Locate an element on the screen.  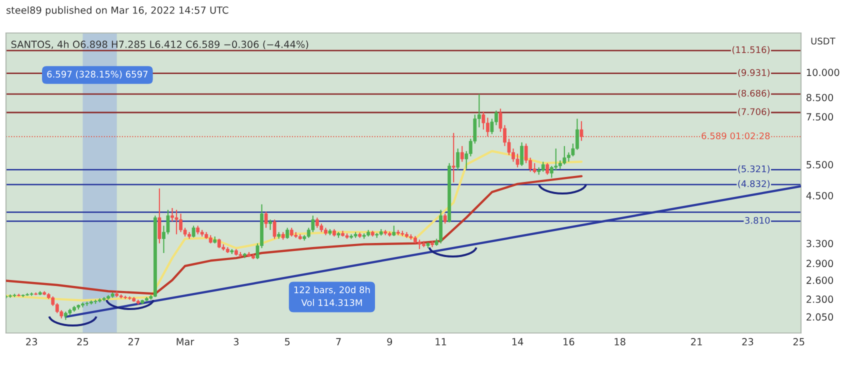
chart-subtitle: steel89 published on Mar 16, 2022 14:57 UTC is located at coordinates (117, 11).